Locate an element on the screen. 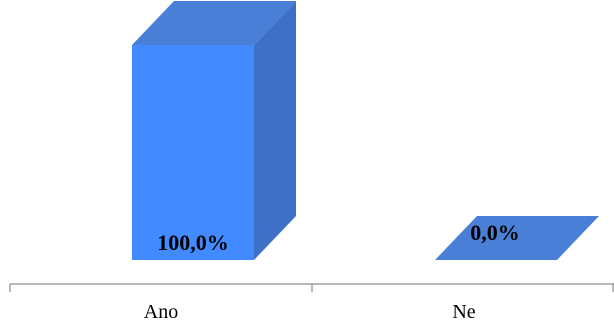 The height and width of the screenshot is (323, 614). data-labels: 100,0% 0,0% is located at coordinates (338, 237).